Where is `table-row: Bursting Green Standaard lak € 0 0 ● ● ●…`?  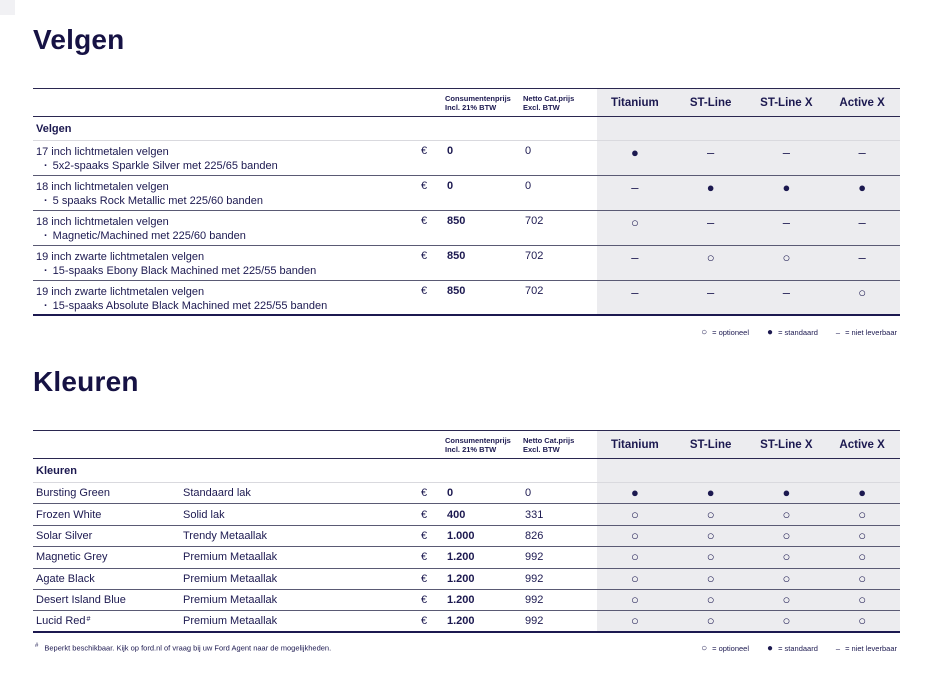 table-row: Bursting Green Standaard lak € 0 0 ● ● ●… is located at coordinates (466, 494).